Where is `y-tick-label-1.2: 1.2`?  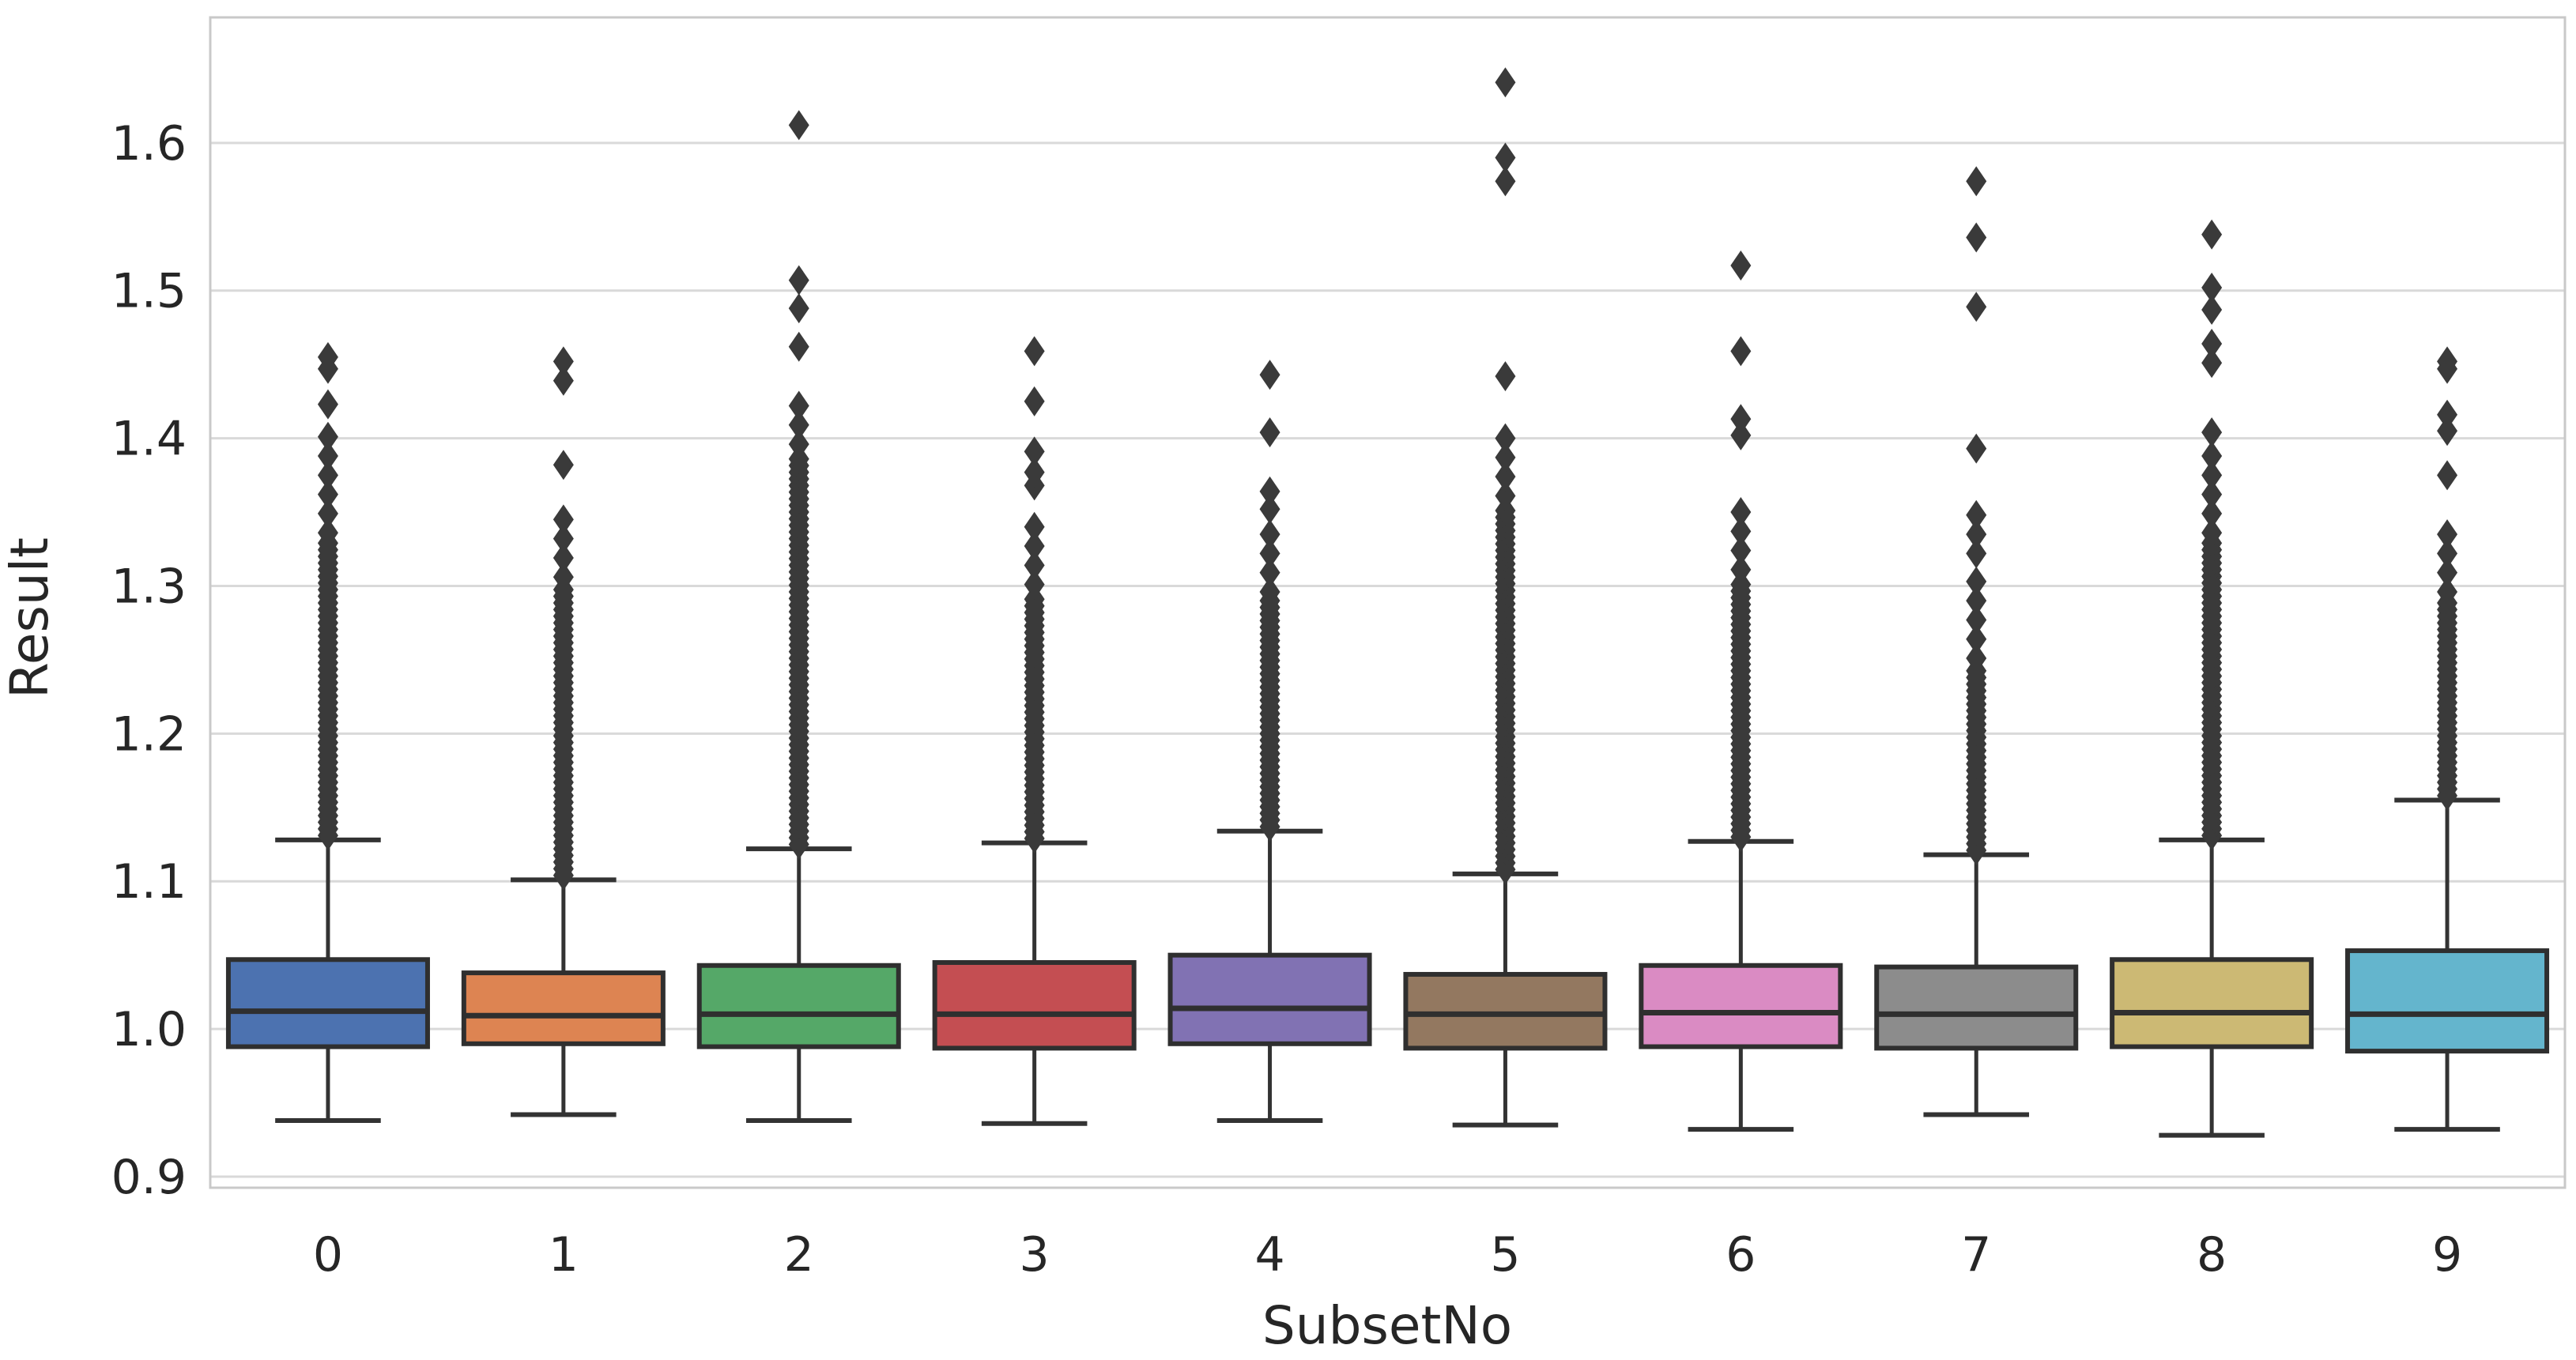
y-tick-label-1.2: 1.2 is located at coordinates (149, 734).